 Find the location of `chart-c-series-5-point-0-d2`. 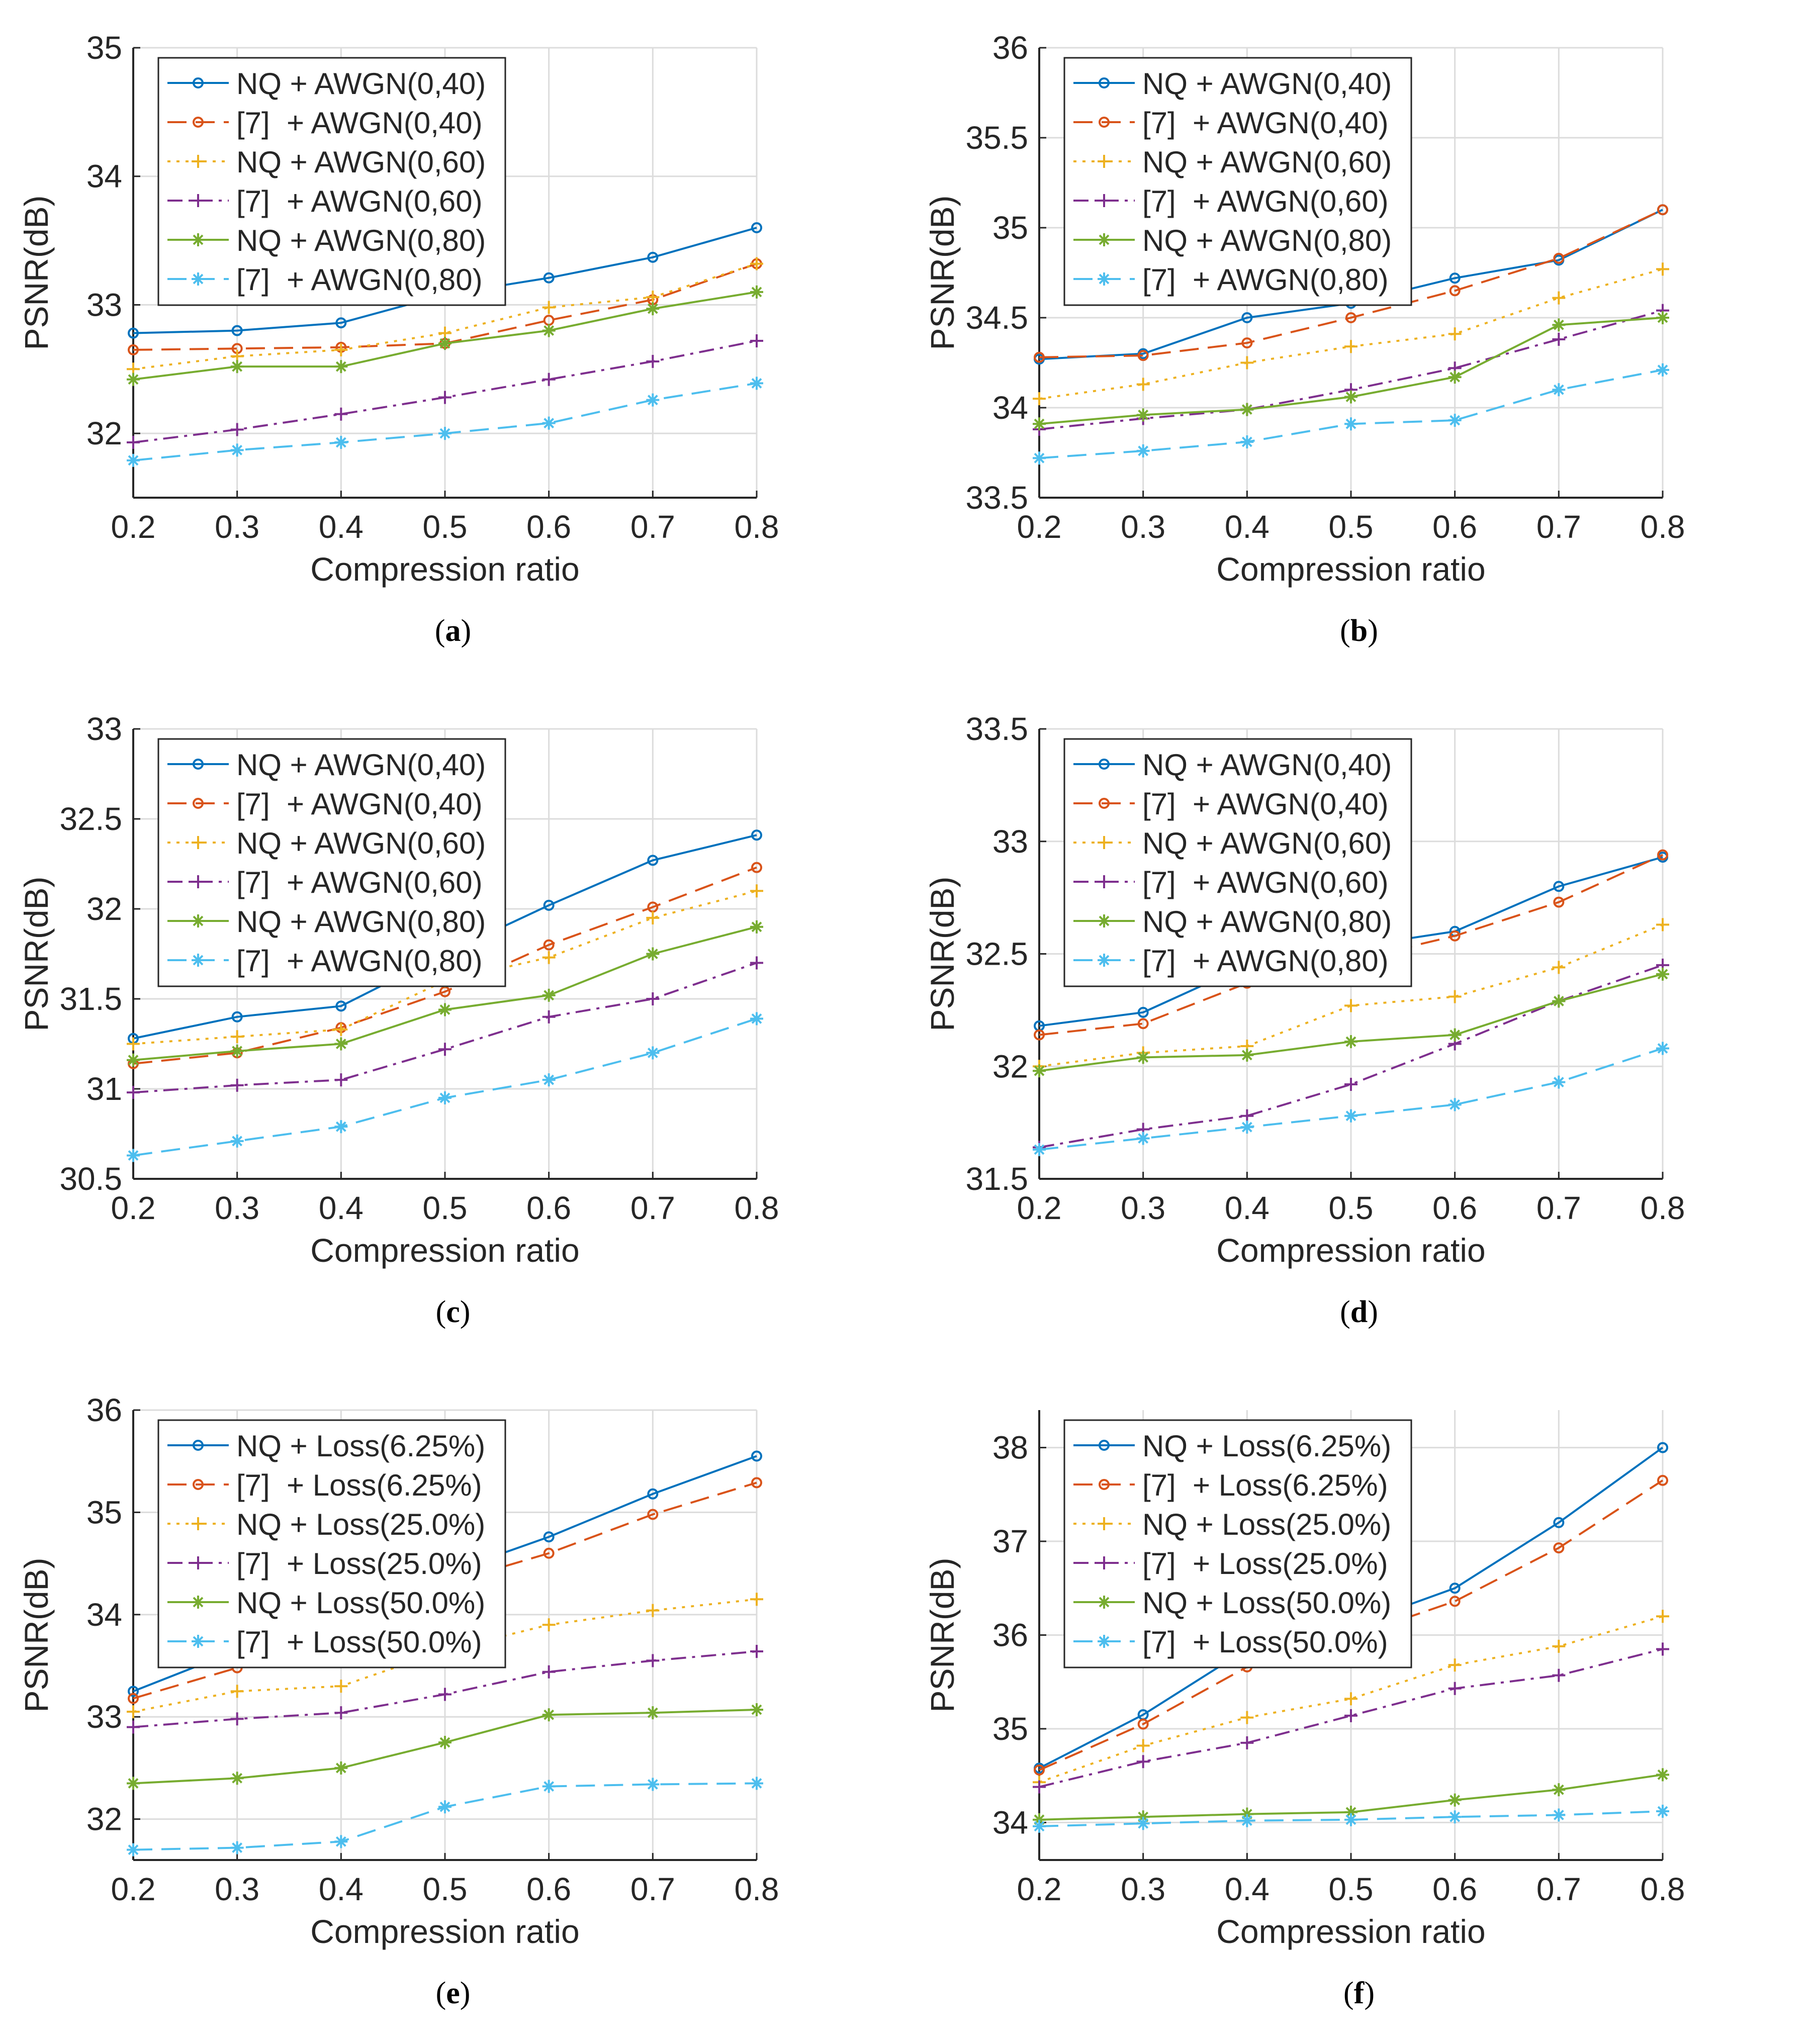

chart-c-series-5-point-0-d2 is located at coordinates (133, 1155).